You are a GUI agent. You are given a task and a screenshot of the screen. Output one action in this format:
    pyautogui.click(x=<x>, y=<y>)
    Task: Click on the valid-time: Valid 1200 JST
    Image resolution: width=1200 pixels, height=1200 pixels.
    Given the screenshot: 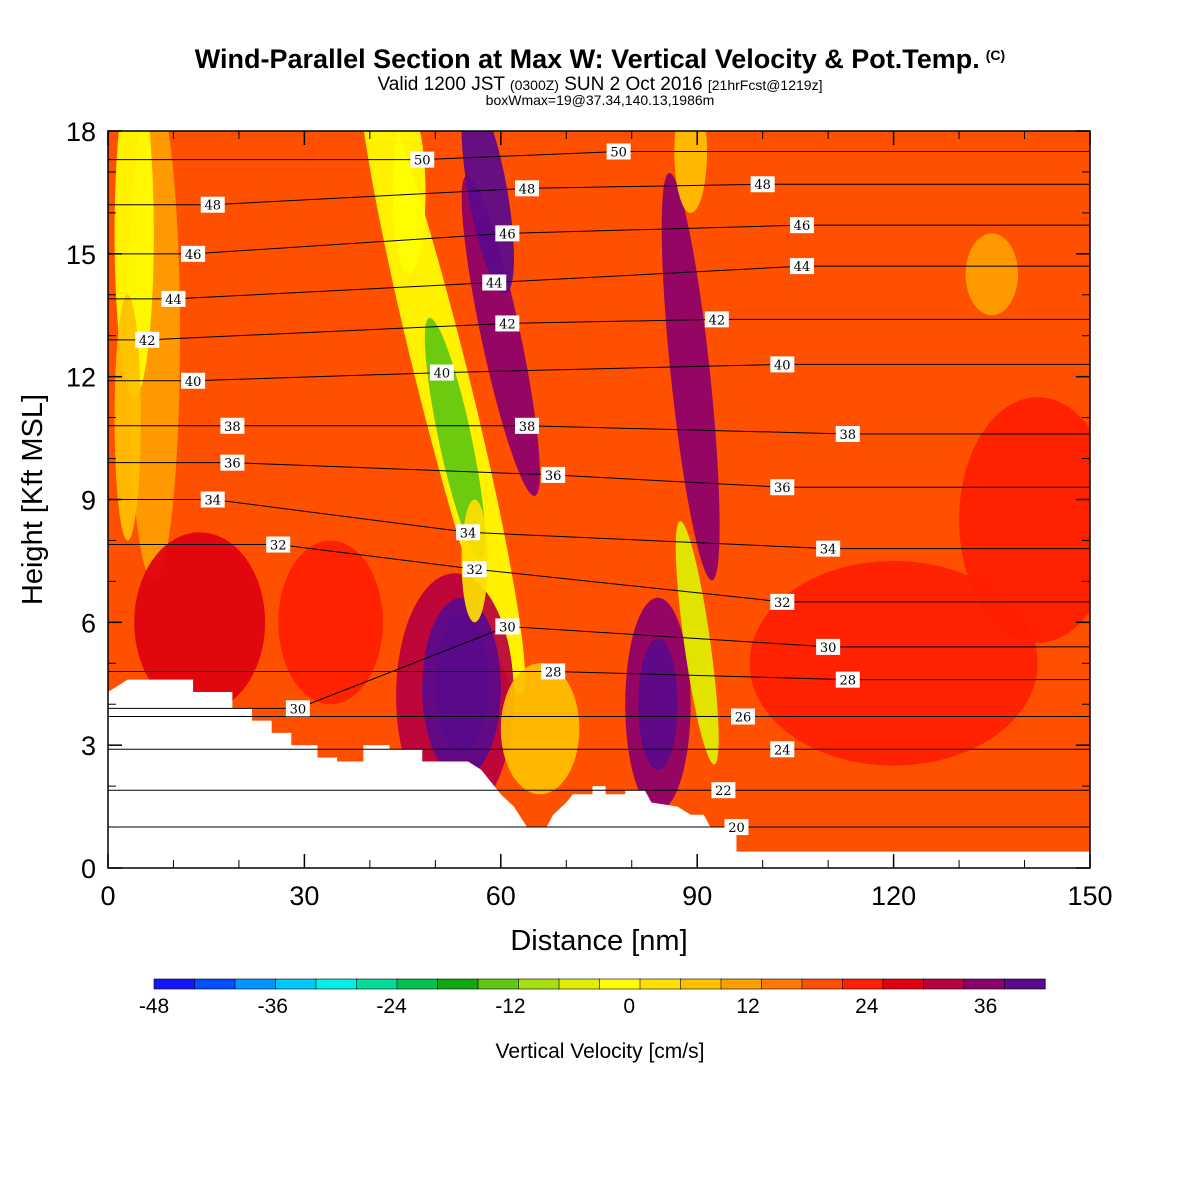 What is the action you would take?
    pyautogui.click(x=441, y=84)
    